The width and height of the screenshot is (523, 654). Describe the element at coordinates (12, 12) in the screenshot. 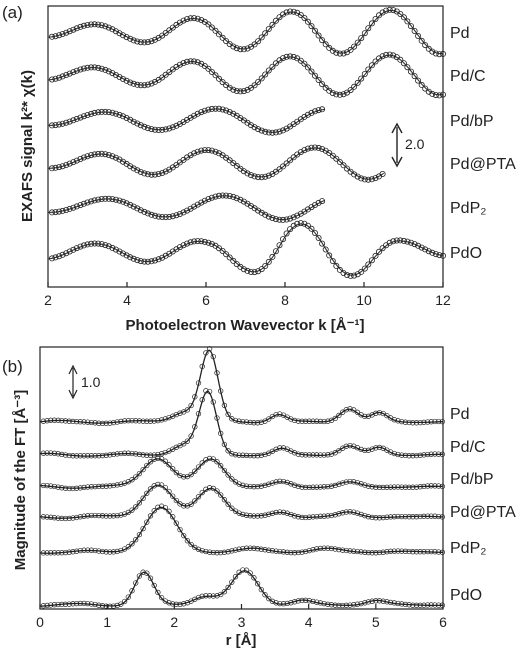

I see `panel-a-label: (a)` at that location.